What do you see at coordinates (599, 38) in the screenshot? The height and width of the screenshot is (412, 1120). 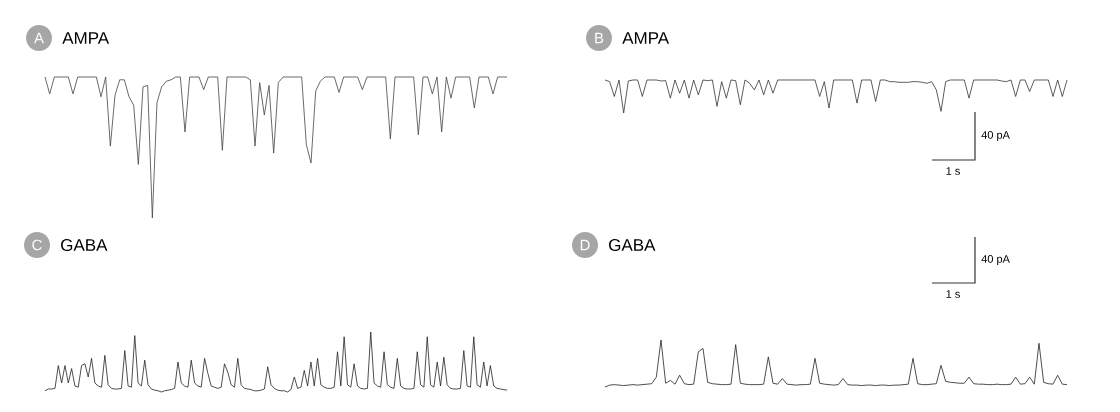 I see `chart-subtitle: B` at bounding box center [599, 38].